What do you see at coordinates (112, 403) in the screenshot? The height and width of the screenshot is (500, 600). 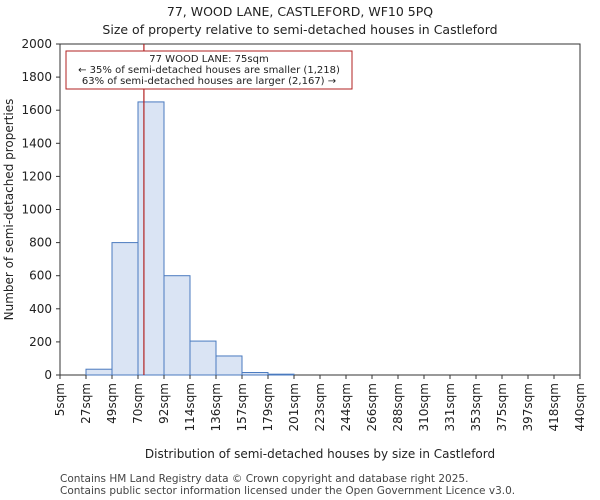 I see `x-tick-label: 49sqm` at bounding box center [112, 403].